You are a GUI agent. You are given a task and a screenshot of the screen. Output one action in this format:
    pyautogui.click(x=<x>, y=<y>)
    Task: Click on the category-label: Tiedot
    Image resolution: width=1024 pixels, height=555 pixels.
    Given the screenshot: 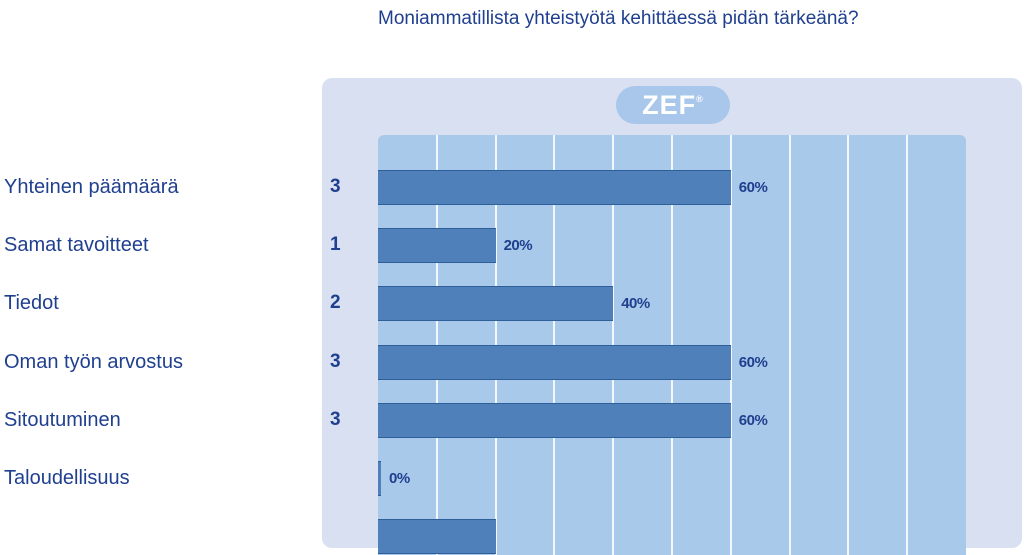 What is the action you would take?
    pyautogui.click(x=31, y=303)
    